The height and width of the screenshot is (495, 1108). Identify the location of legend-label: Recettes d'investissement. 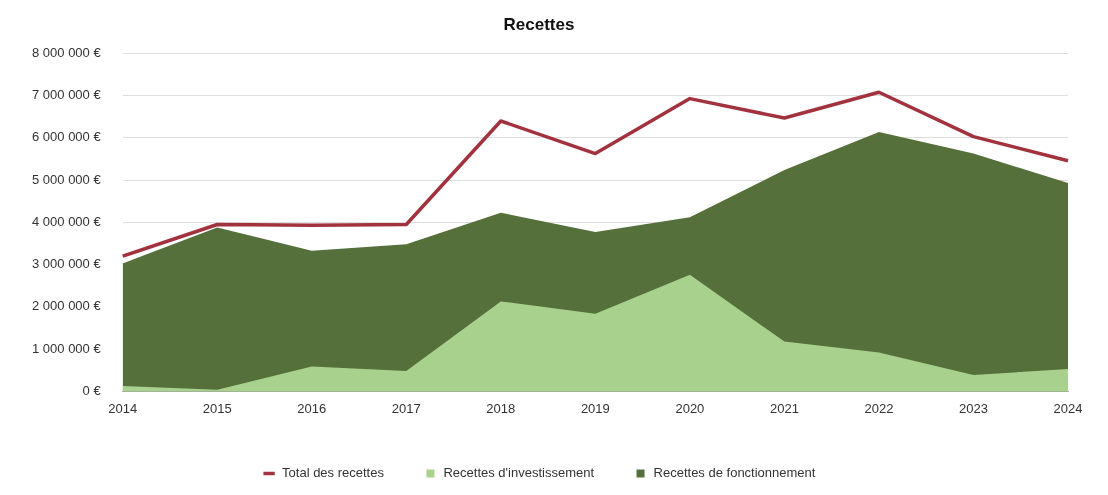
(519, 473).